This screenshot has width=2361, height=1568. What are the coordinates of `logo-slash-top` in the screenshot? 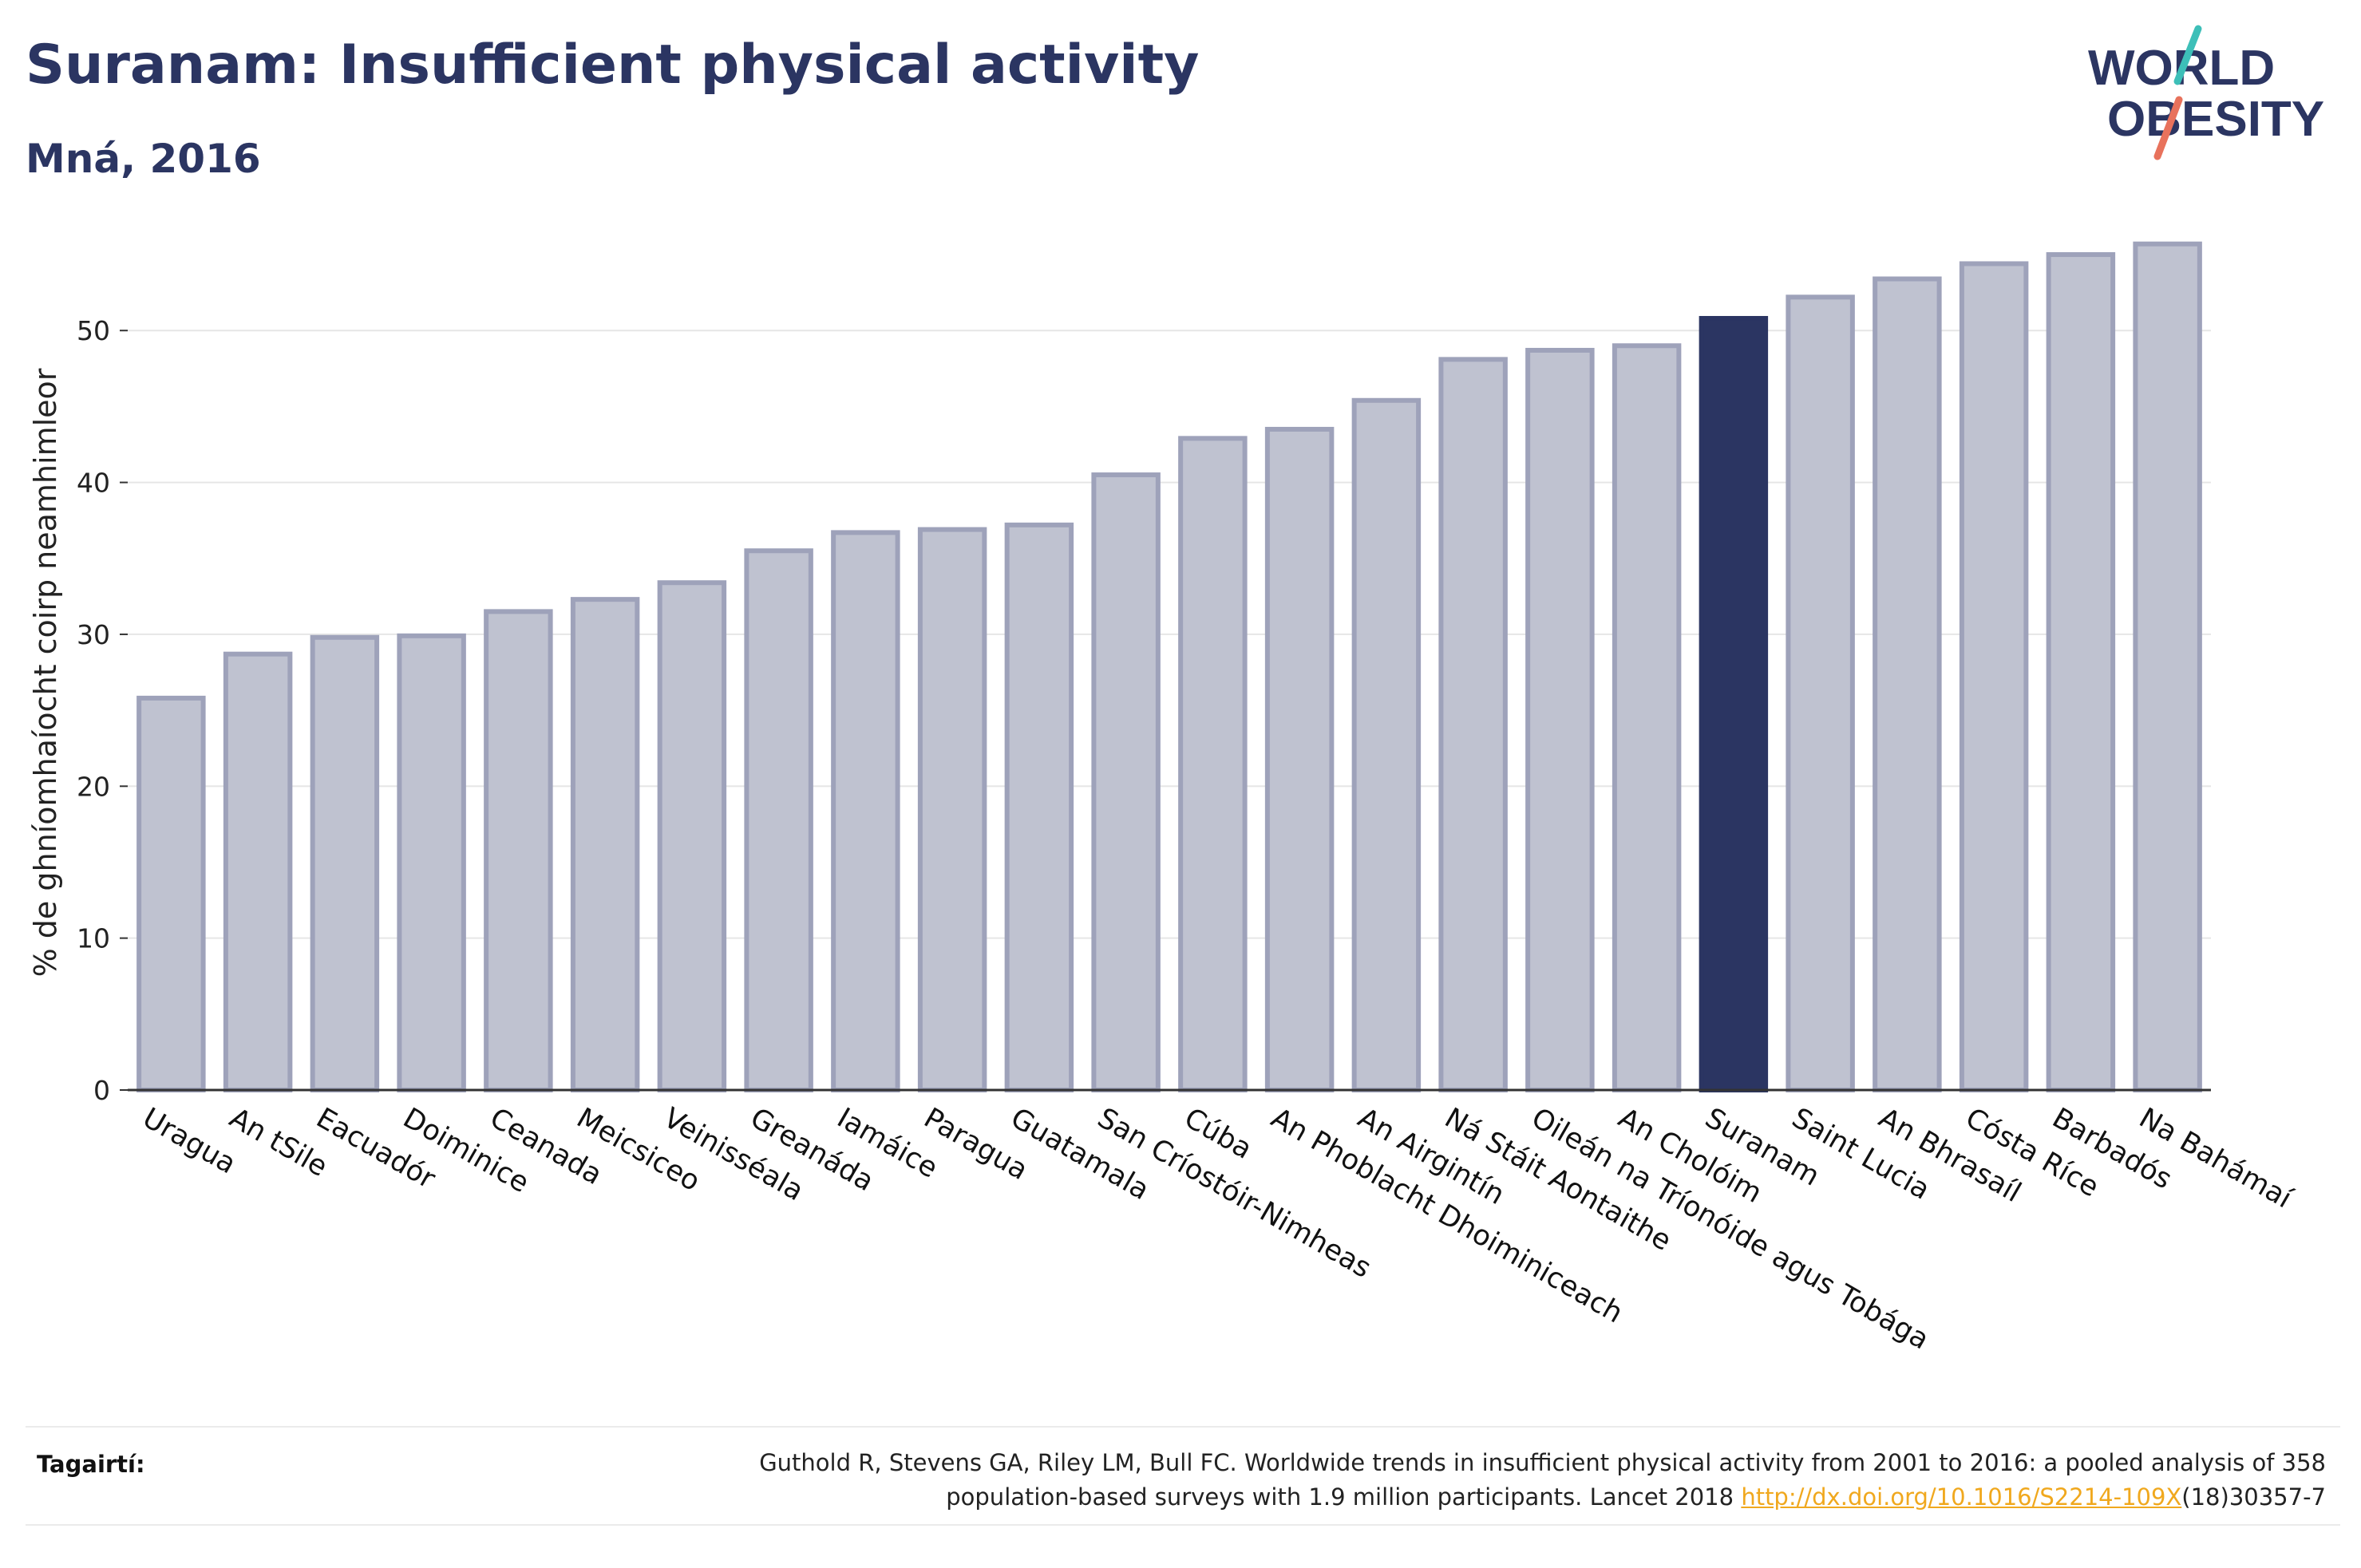 It's located at (2187, 55).